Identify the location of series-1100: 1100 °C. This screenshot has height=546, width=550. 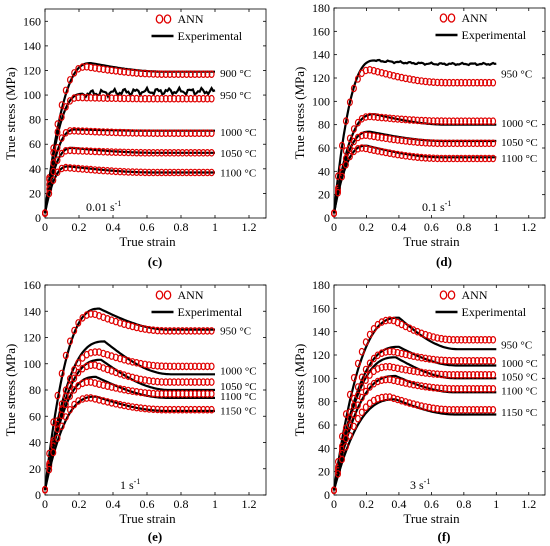
(434, 181).